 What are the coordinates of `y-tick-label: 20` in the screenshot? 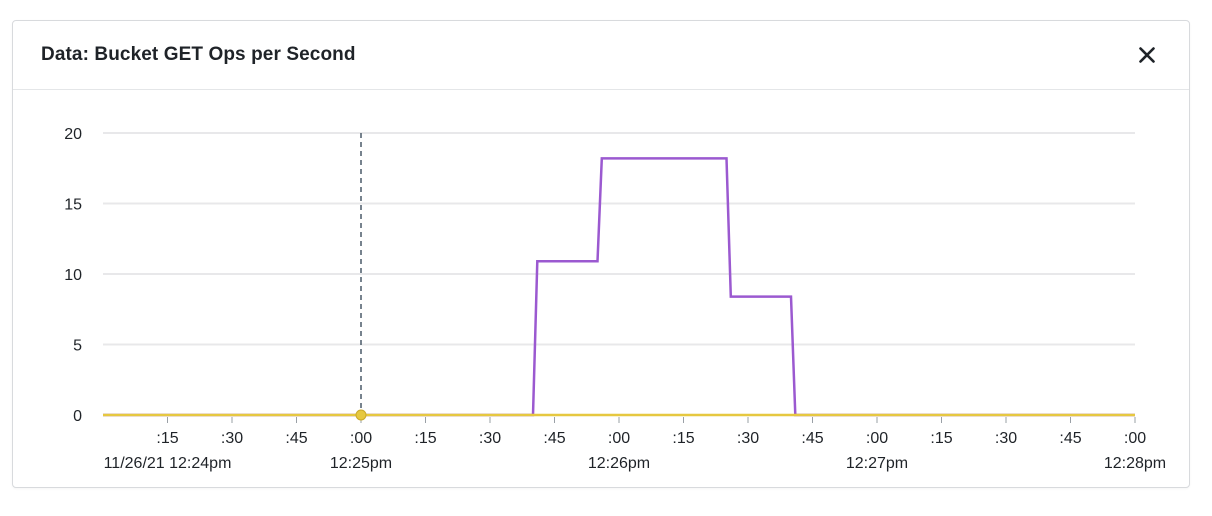 It's located at (73, 134).